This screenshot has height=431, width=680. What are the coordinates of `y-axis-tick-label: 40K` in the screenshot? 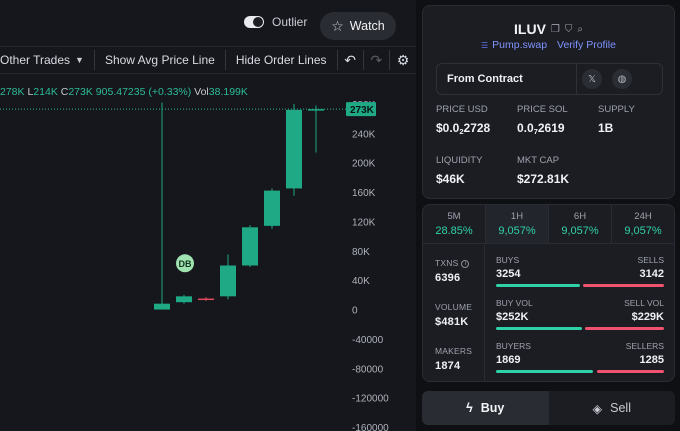 It's located at (361, 281).